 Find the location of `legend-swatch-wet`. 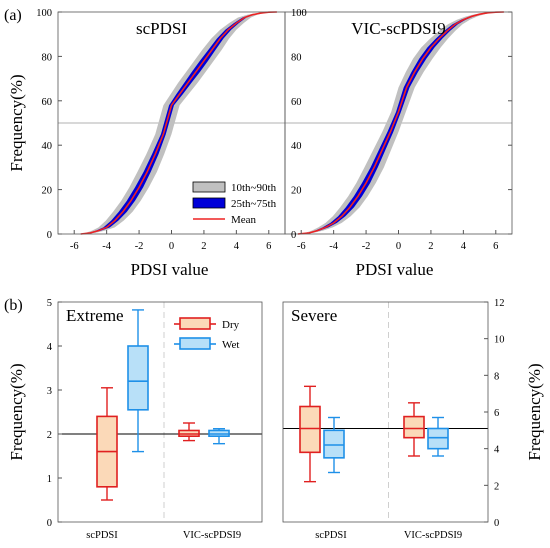

legend-swatch-wet is located at coordinates (195, 343).